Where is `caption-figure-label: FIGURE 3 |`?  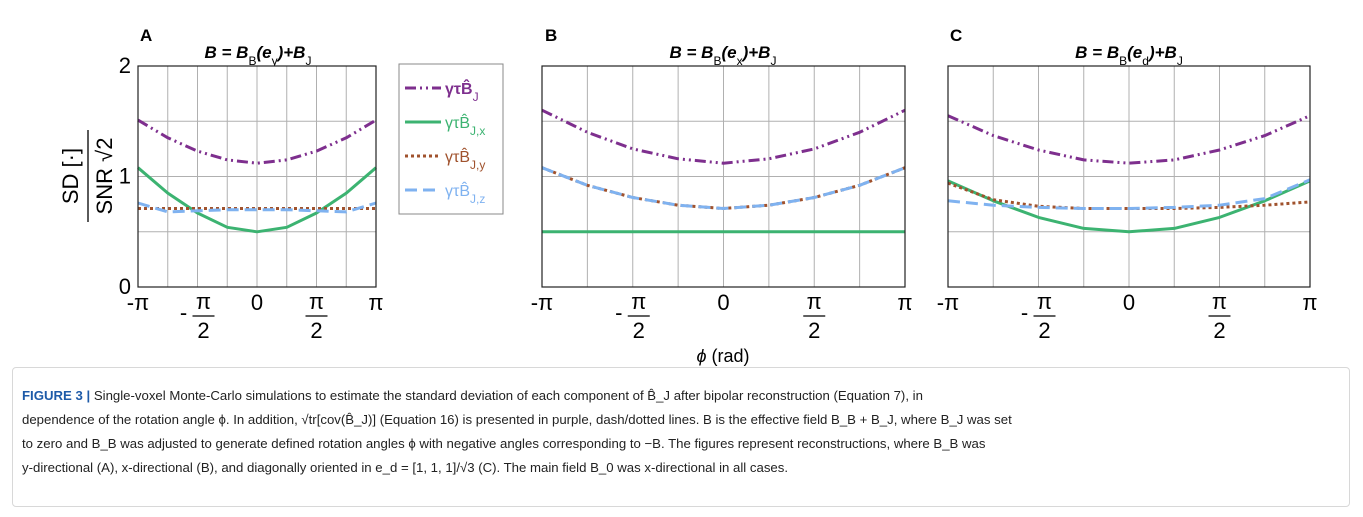
caption-figure-label: FIGURE 3 | is located at coordinates (56, 395).